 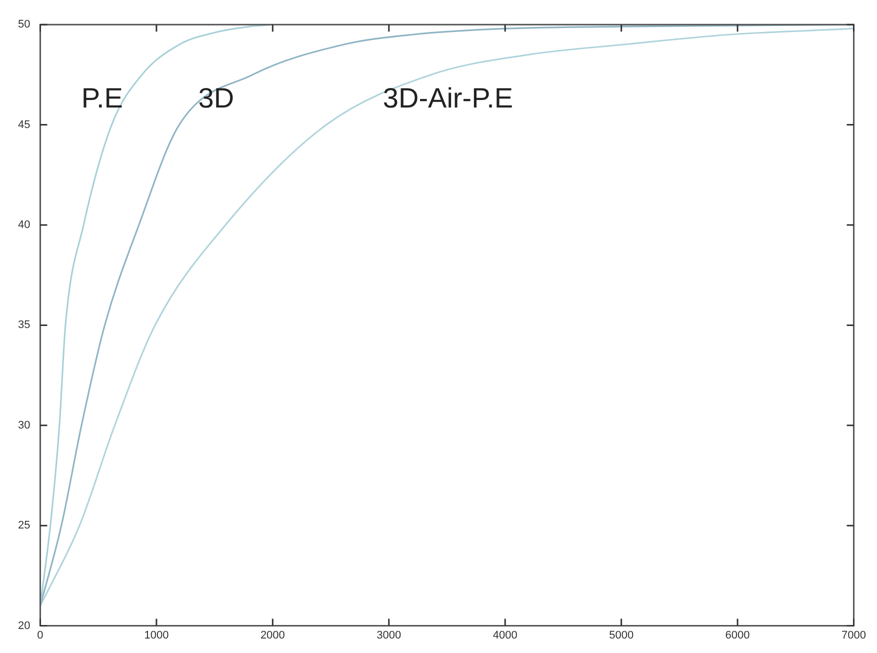 What do you see at coordinates (216, 98) in the screenshot?
I see `series-label: 3D` at bounding box center [216, 98].